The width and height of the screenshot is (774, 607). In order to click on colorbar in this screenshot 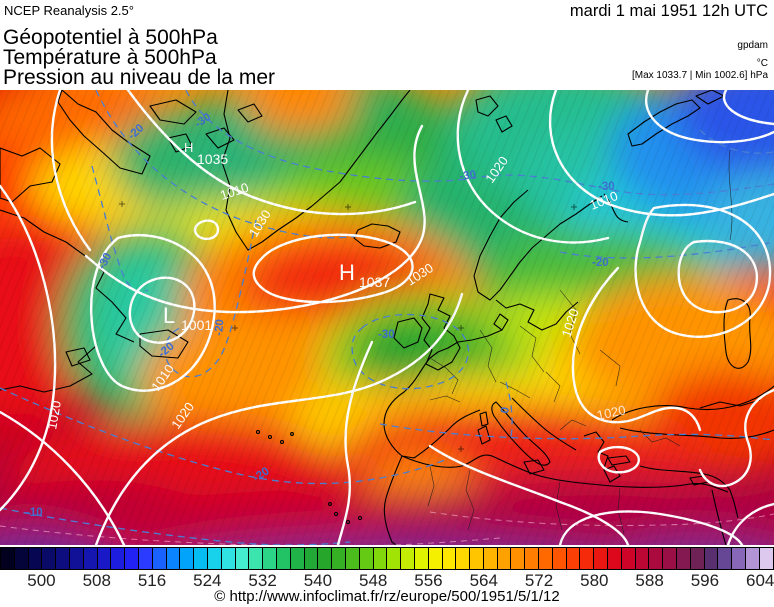, I will do `click(387, 558)`.